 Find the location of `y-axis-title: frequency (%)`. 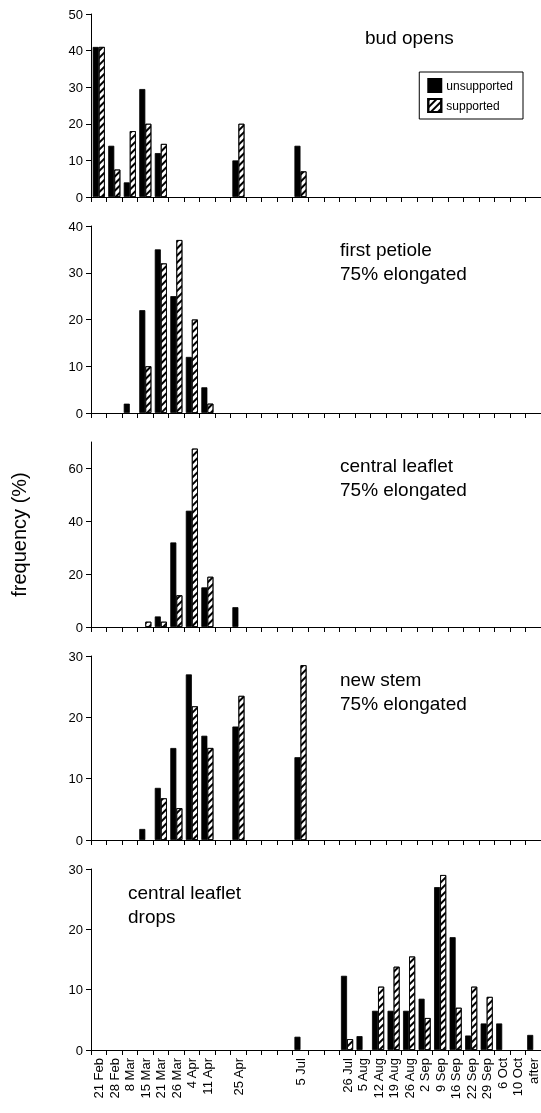

y-axis-title: frequency (%) is located at coordinates (19, 534).